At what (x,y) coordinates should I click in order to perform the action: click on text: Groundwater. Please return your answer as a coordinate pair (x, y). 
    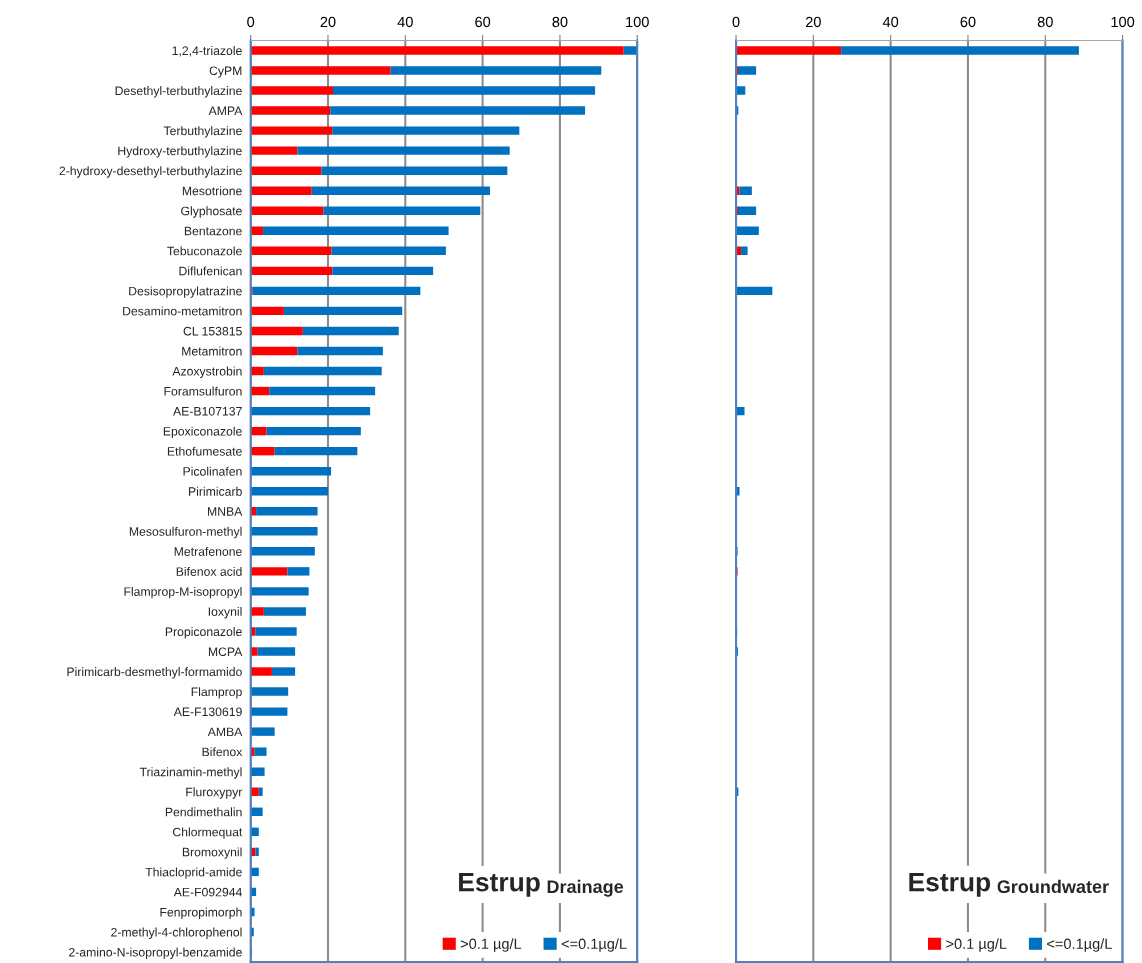
    Looking at the image, I should click on (1053, 886).